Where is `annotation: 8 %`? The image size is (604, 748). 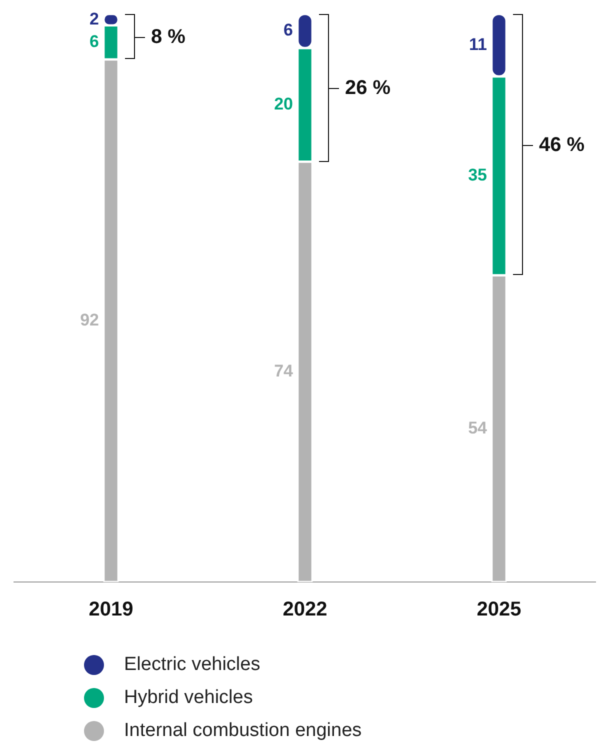 annotation: 8 % is located at coordinates (168, 36).